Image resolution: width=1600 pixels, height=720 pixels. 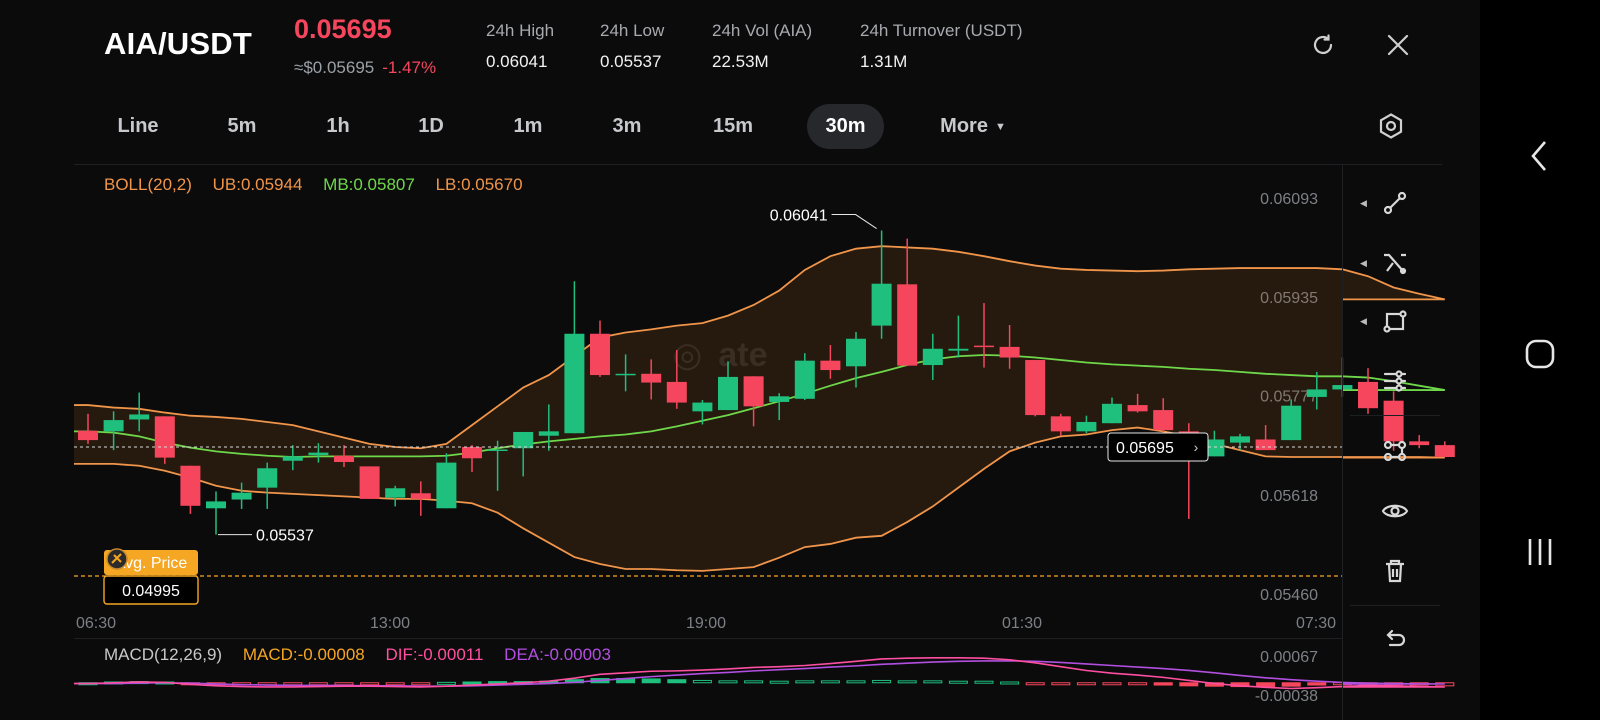 What do you see at coordinates (1289, 397) in the screenshot?
I see `y-tick-label: 0.05777` at bounding box center [1289, 397].